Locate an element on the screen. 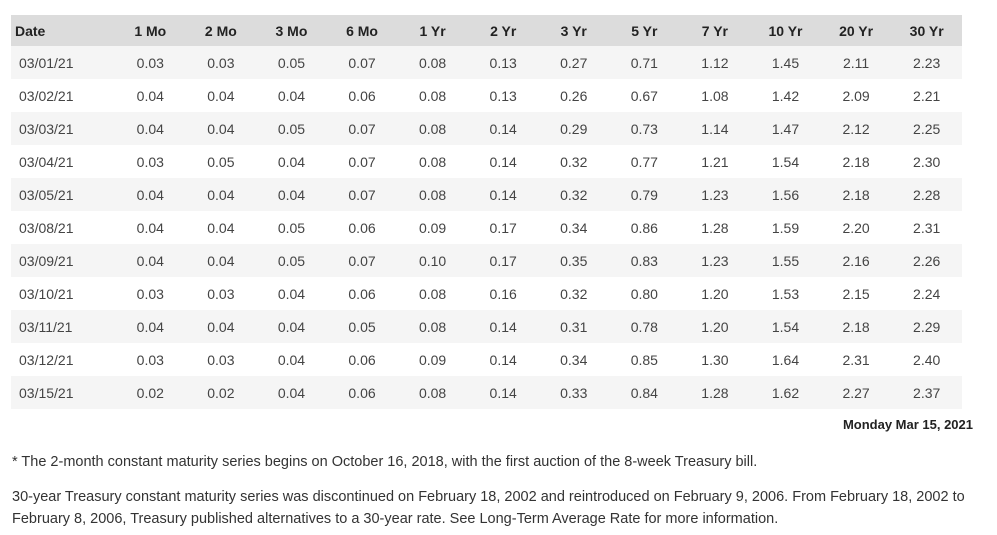 The width and height of the screenshot is (997, 535). rate-cell: 2.26 is located at coordinates (926, 260).